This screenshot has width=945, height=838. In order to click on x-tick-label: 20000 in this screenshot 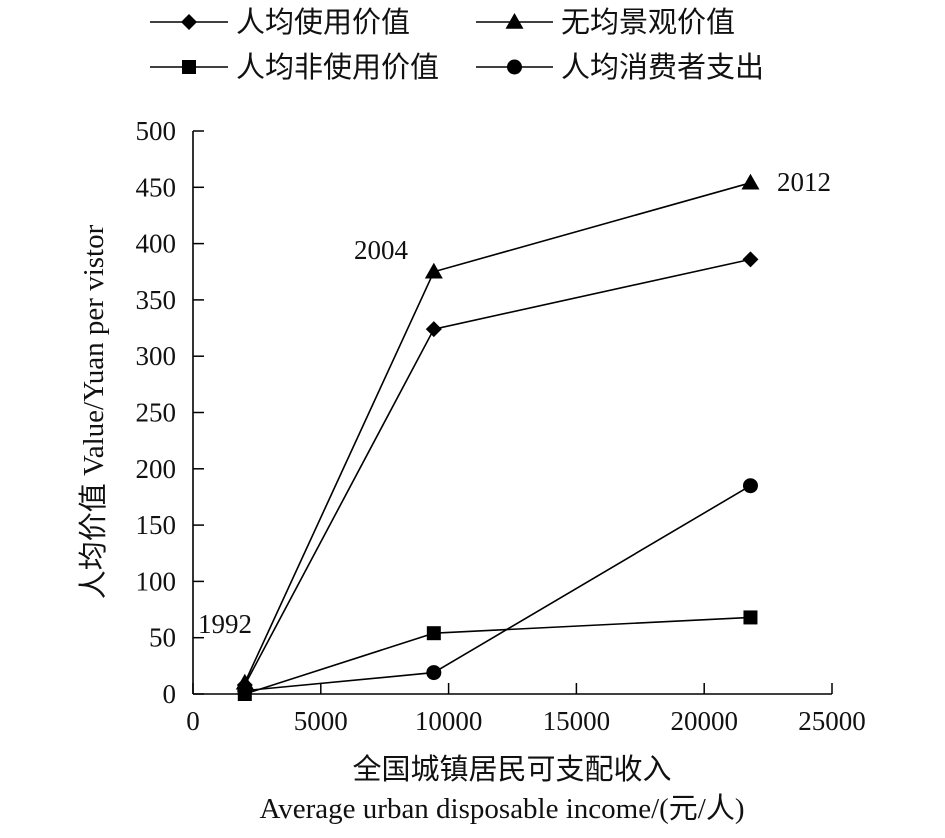, I will do `click(704, 721)`.